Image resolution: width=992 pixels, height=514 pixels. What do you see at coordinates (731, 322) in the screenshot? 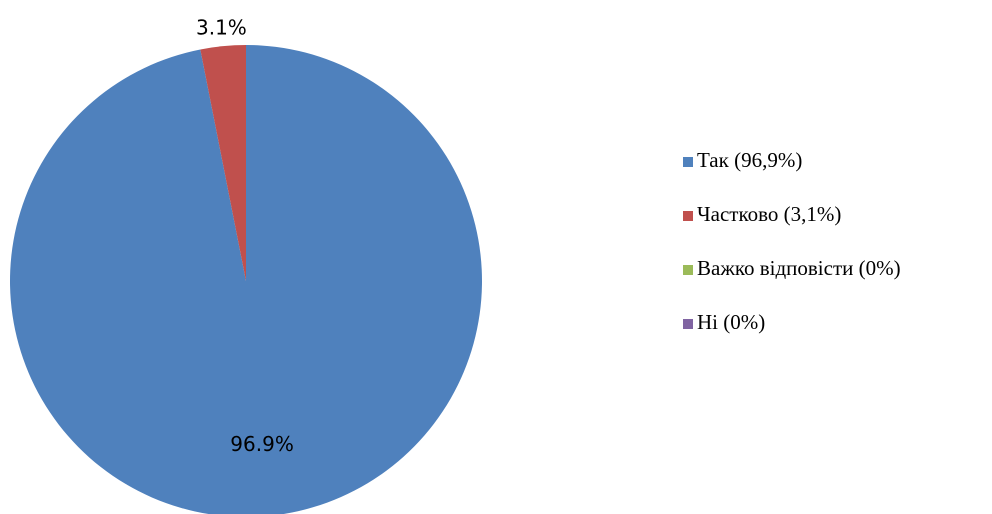
I see `legend-label: Ні (0%)` at bounding box center [731, 322].